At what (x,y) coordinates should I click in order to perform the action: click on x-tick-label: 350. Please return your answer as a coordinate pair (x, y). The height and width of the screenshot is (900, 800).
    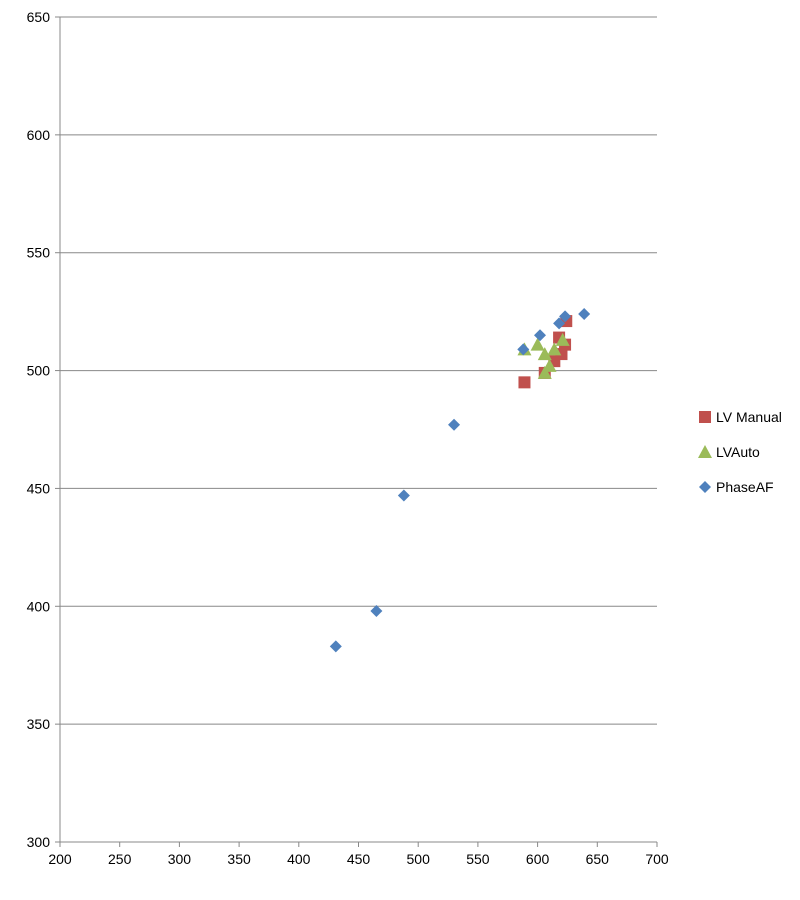
    Looking at the image, I should click on (239, 859).